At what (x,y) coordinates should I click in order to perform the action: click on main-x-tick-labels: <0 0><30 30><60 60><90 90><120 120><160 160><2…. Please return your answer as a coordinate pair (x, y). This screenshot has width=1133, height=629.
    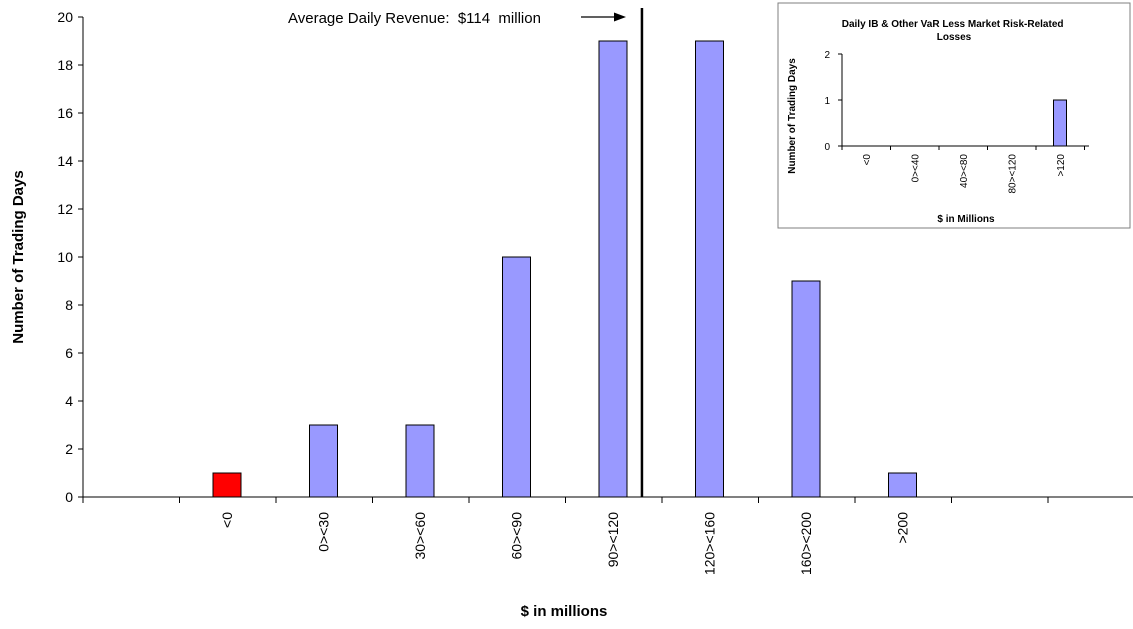
    Looking at the image, I should click on (565, 543).